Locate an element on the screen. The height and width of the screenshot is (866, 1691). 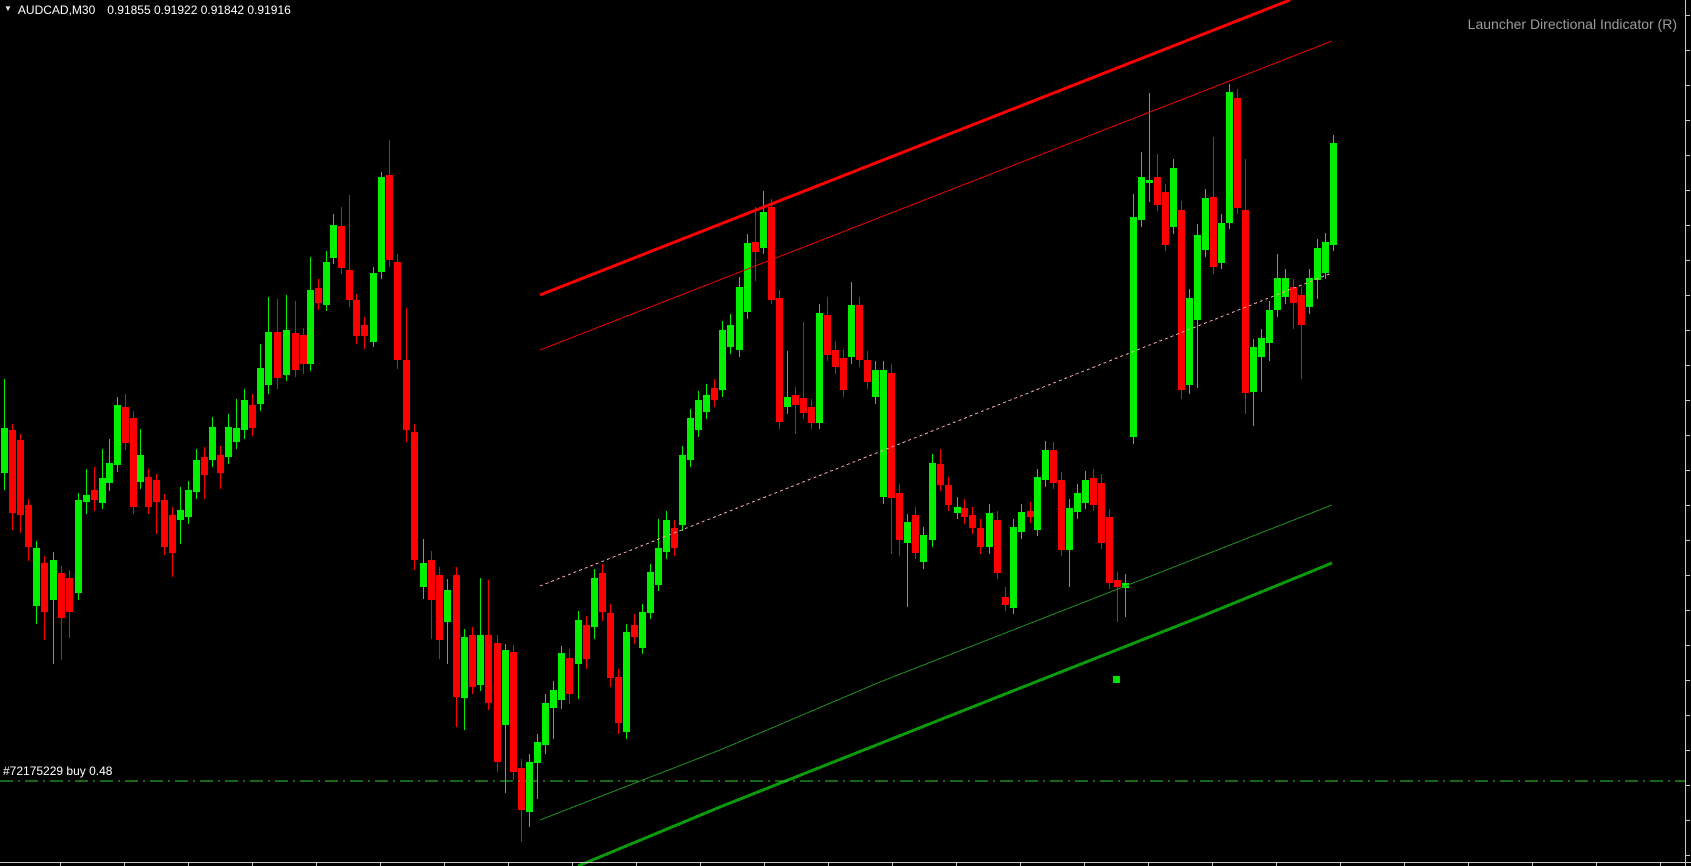
ohlc-values: 0.91855 0.91922 0.91842 0.91916 is located at coordinates (199, 10).